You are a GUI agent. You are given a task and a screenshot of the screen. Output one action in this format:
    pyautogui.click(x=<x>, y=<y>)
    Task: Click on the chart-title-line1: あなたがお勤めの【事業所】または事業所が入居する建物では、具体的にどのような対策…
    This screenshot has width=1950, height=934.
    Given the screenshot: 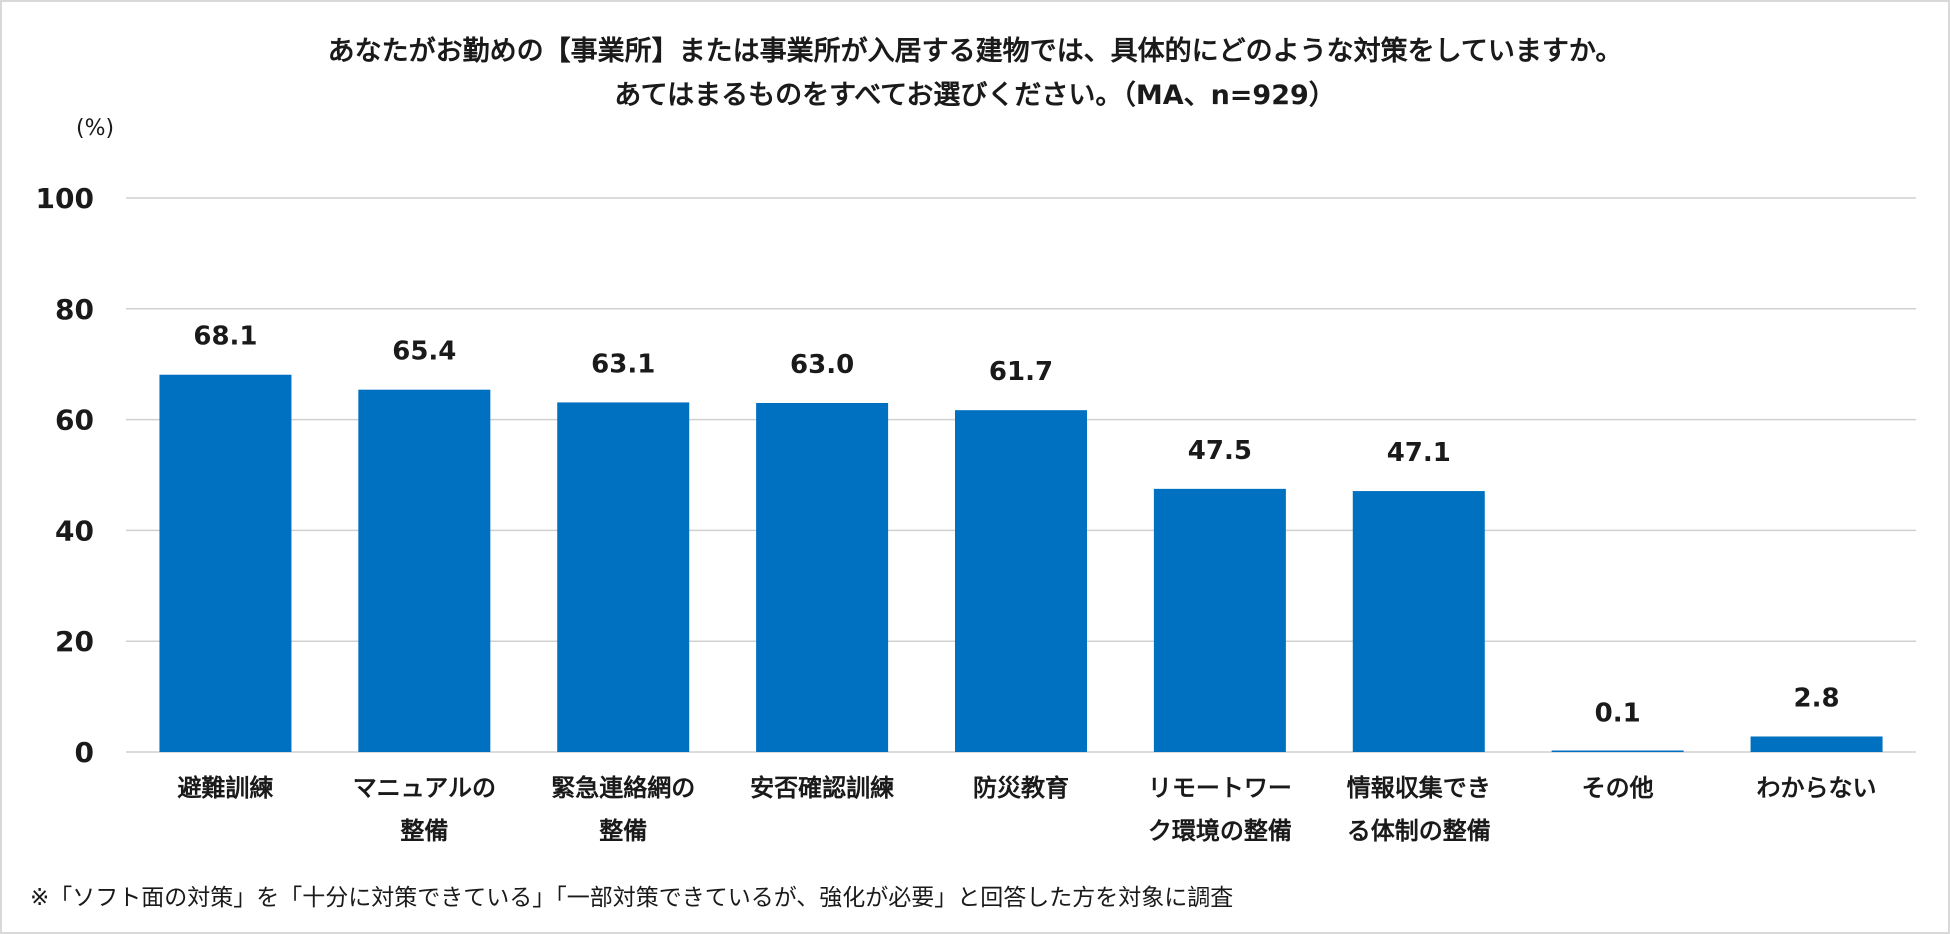 What is the action you would take?
    pyautogui.click(x=975, y=51)
    